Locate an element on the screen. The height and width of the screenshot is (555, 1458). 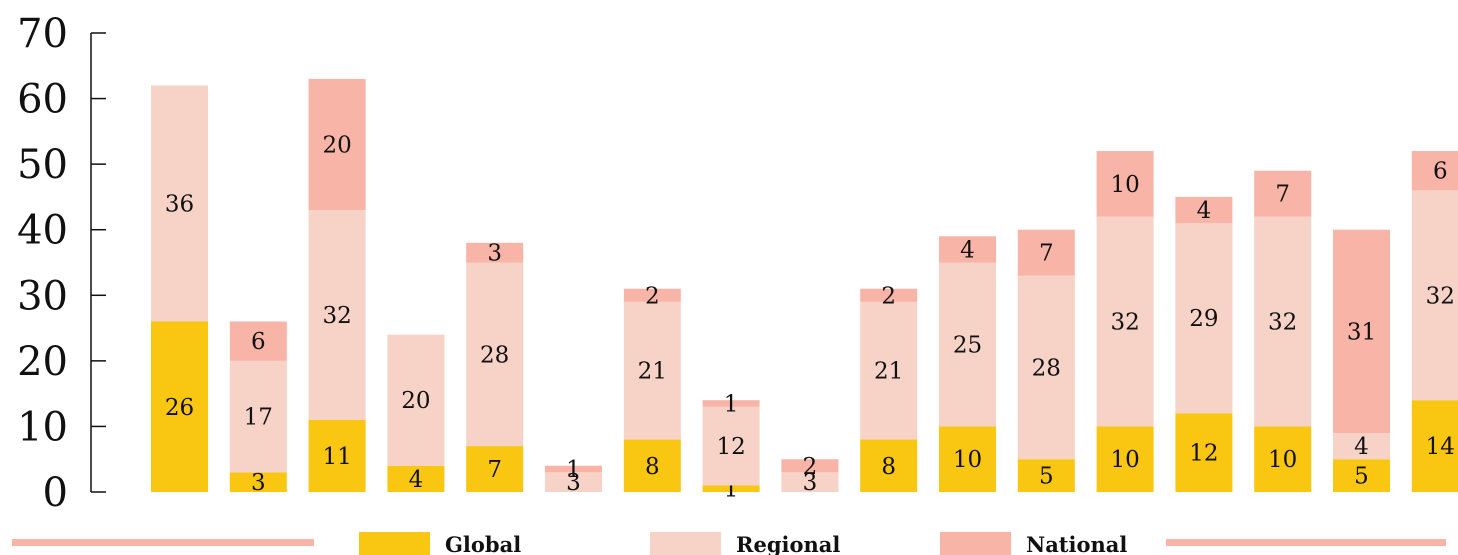
bar-stack: 10 32 10 is located at coordinates (1125, 321).